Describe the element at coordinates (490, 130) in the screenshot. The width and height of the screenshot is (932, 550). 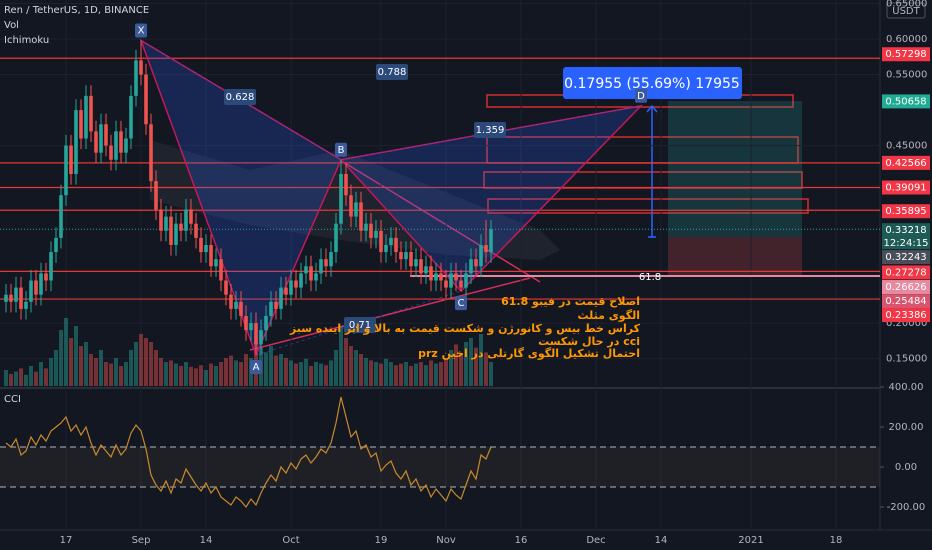
I see `ratio-box` at that location.